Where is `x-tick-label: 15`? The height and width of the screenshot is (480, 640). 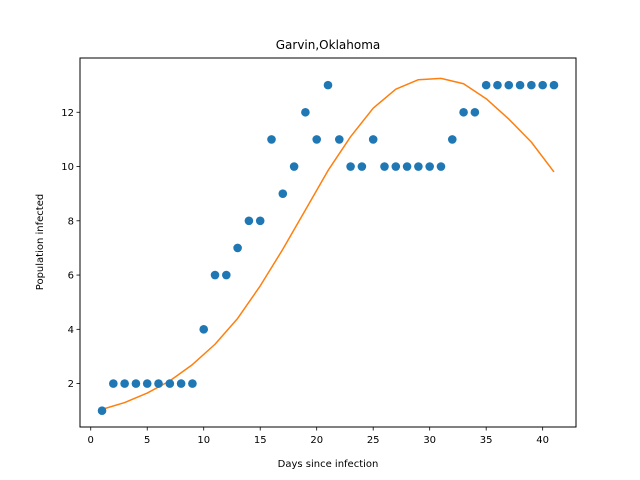
x-tick-label: 15 is located at coordinates (260, 440).